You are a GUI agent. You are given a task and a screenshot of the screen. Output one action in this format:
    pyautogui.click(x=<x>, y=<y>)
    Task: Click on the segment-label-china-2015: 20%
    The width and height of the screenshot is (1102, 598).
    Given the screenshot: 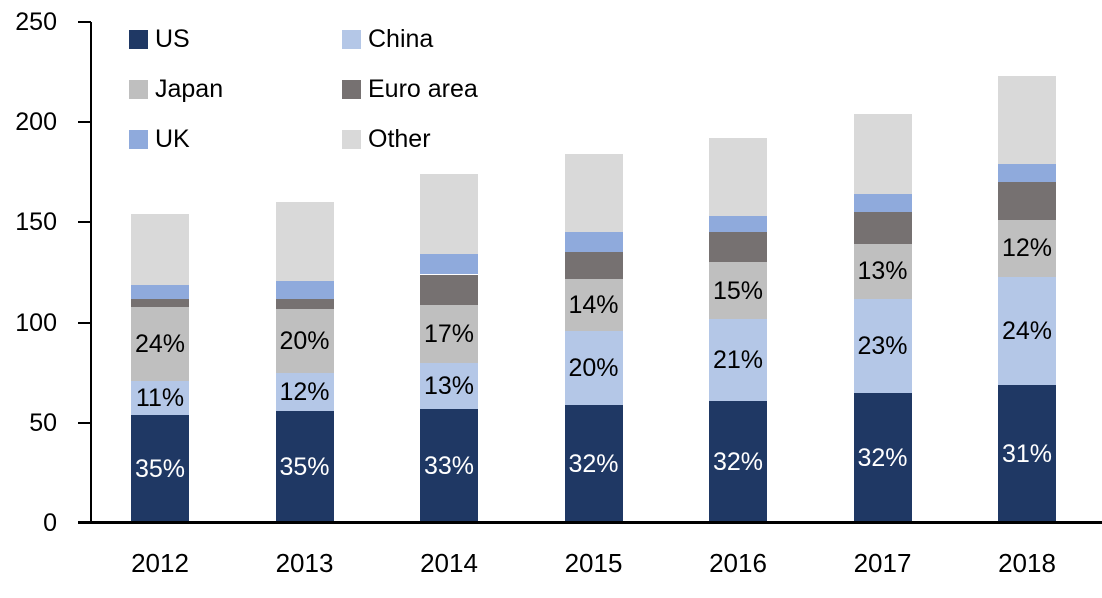 What is the action you would take?
    pyautogui.click(x=593, y=367)
    